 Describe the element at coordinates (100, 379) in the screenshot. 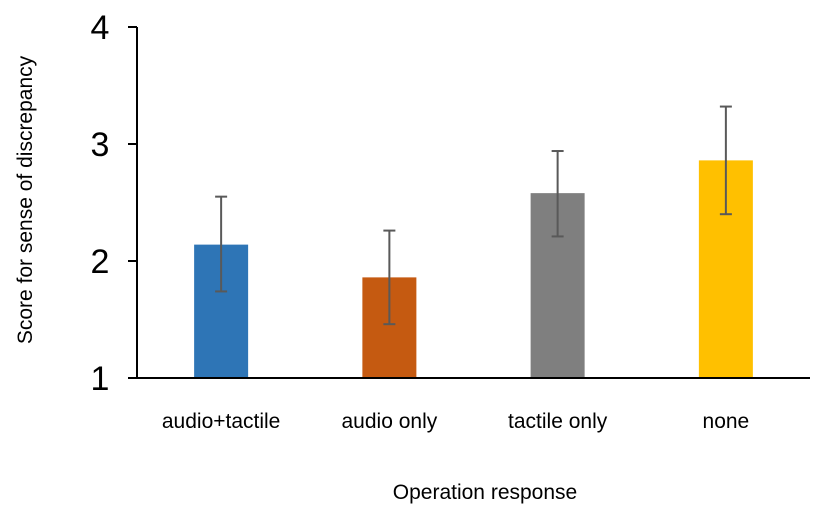

I see `y-tick-label: 1` at that location.